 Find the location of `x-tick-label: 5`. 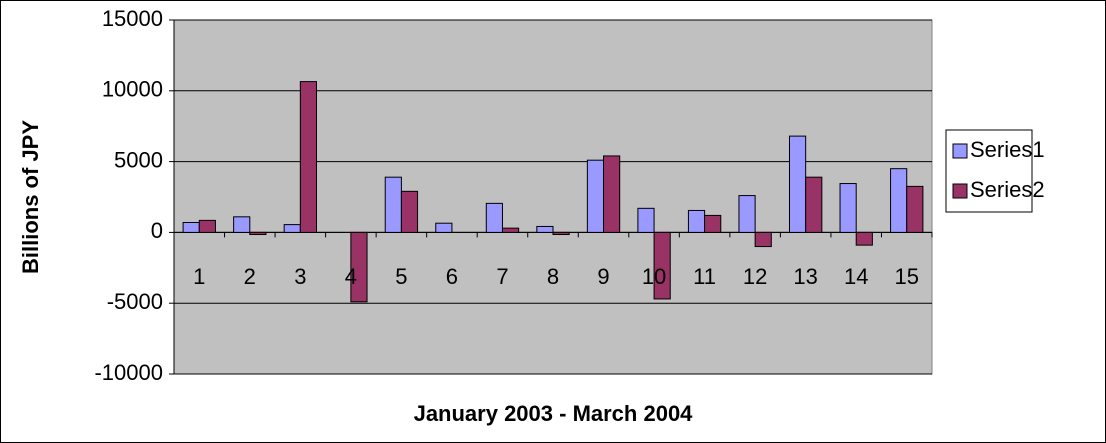

x-tick-label: 5 is located at coordinates (401, 276).